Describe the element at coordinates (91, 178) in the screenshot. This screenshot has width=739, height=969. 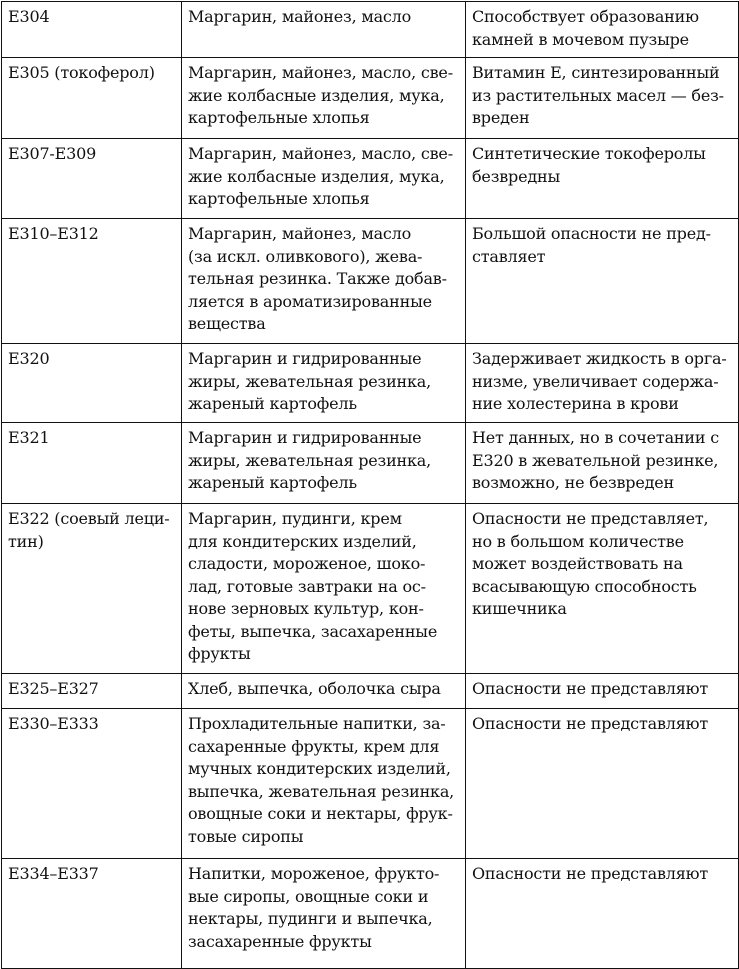
I see `additive-code-cell: E307-E309` at that location.